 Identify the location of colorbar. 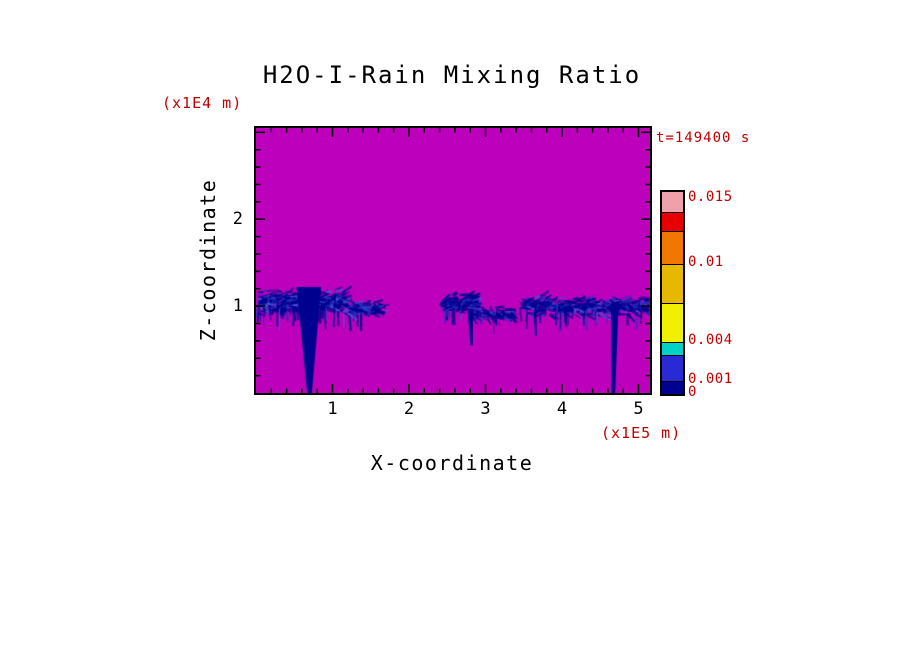
(672, 293).